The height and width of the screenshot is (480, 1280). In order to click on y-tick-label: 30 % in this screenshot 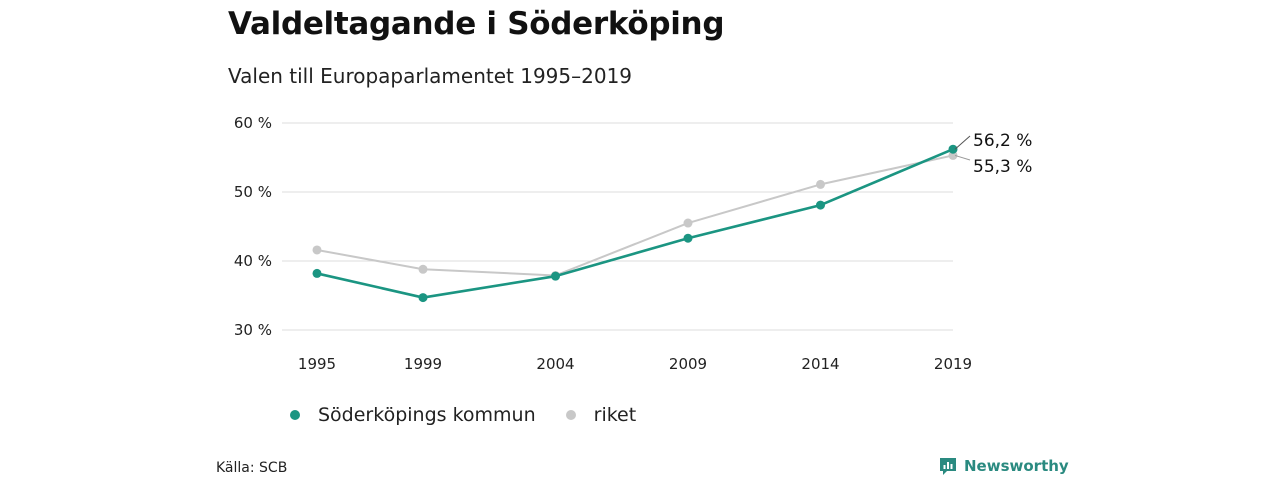, I will do `click(253, 330)`.